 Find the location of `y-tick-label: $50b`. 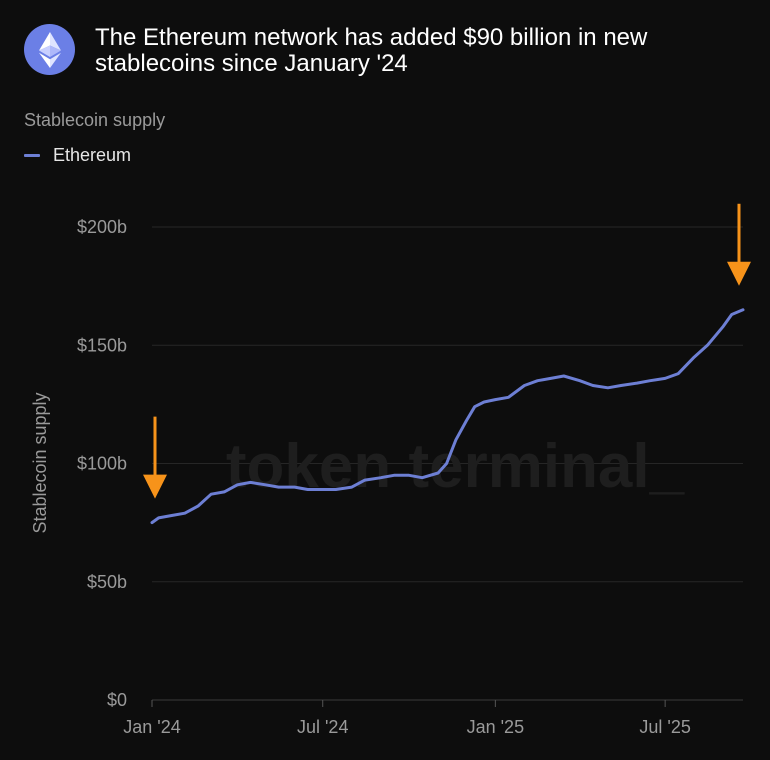

y-tick-label: $50b is located at coordinates (107, 582).